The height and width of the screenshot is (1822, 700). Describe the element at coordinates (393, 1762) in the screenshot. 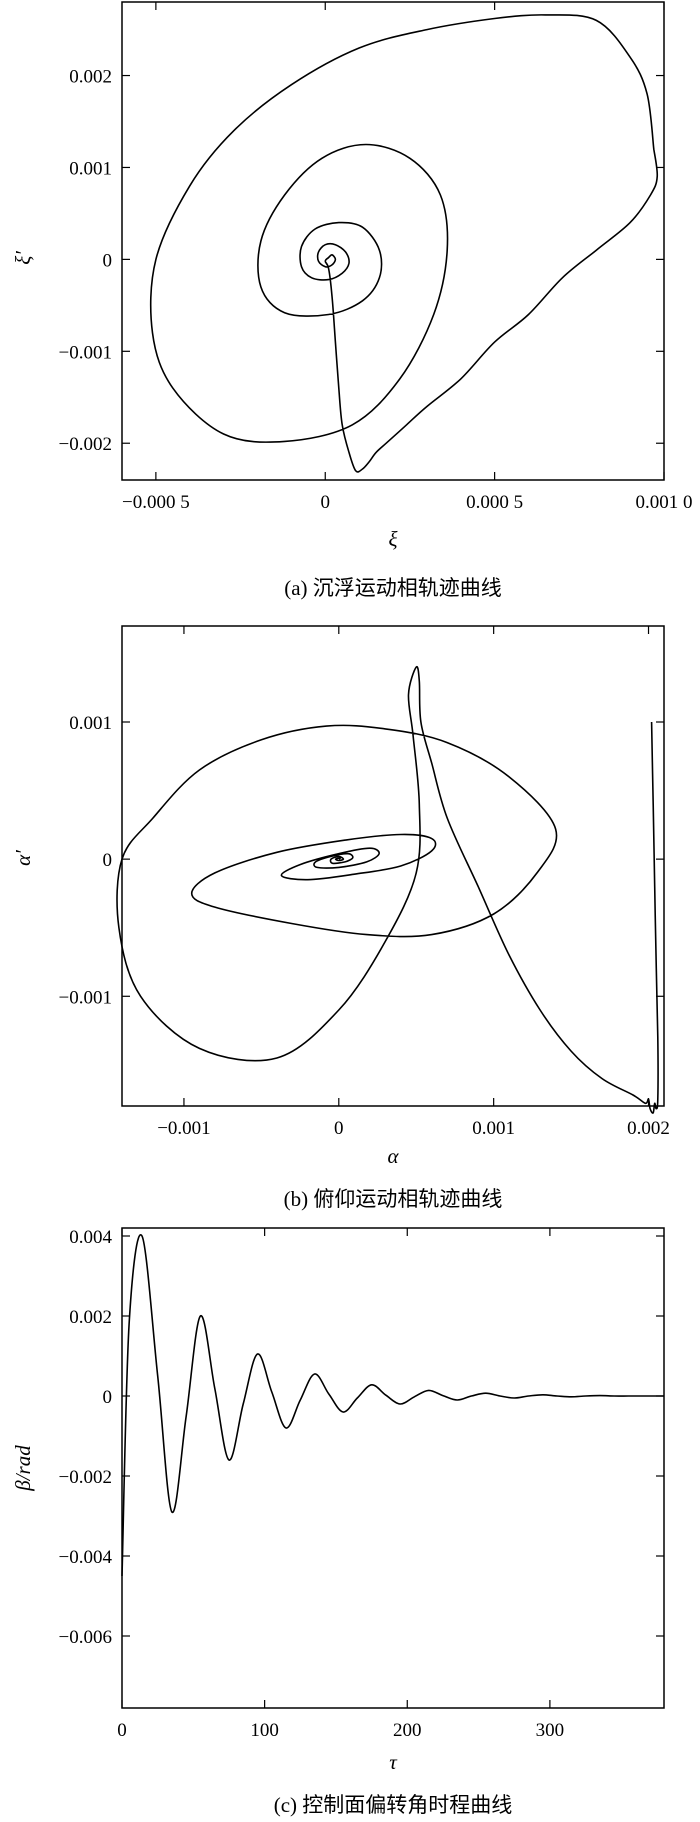

I see `x-axis-label-c: τ` at that location.